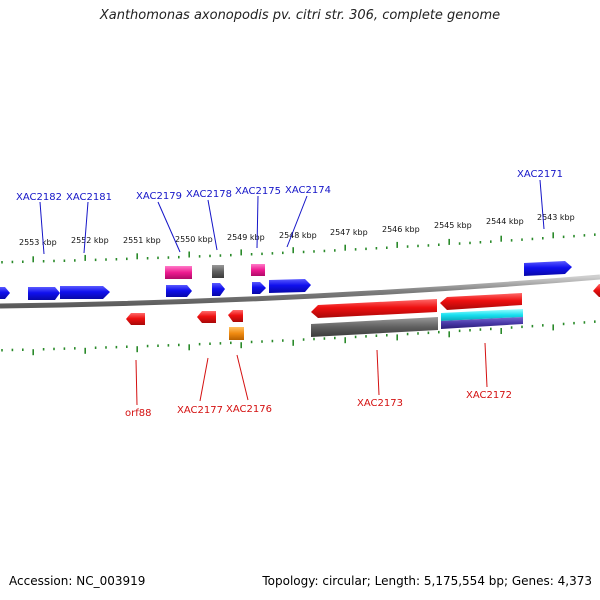 This screenshot has height=600, width=600. Describe the element at coordinates (380, 403) in the screenshot. I see `gene-label-XAC2173: XAC2173` at that location.